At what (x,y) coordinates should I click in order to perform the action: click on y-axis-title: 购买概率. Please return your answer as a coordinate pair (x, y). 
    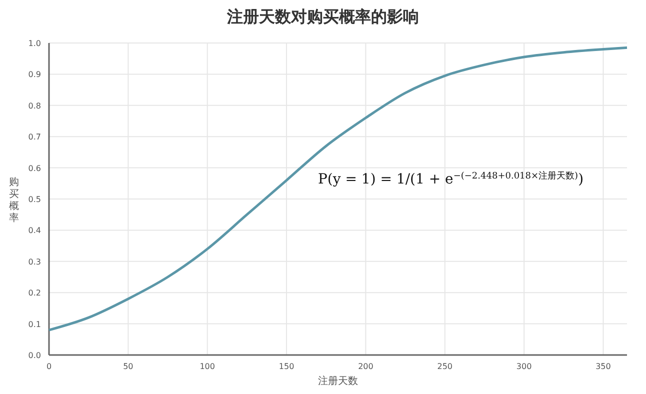
    Looking at the image, I should click on (14, 200).